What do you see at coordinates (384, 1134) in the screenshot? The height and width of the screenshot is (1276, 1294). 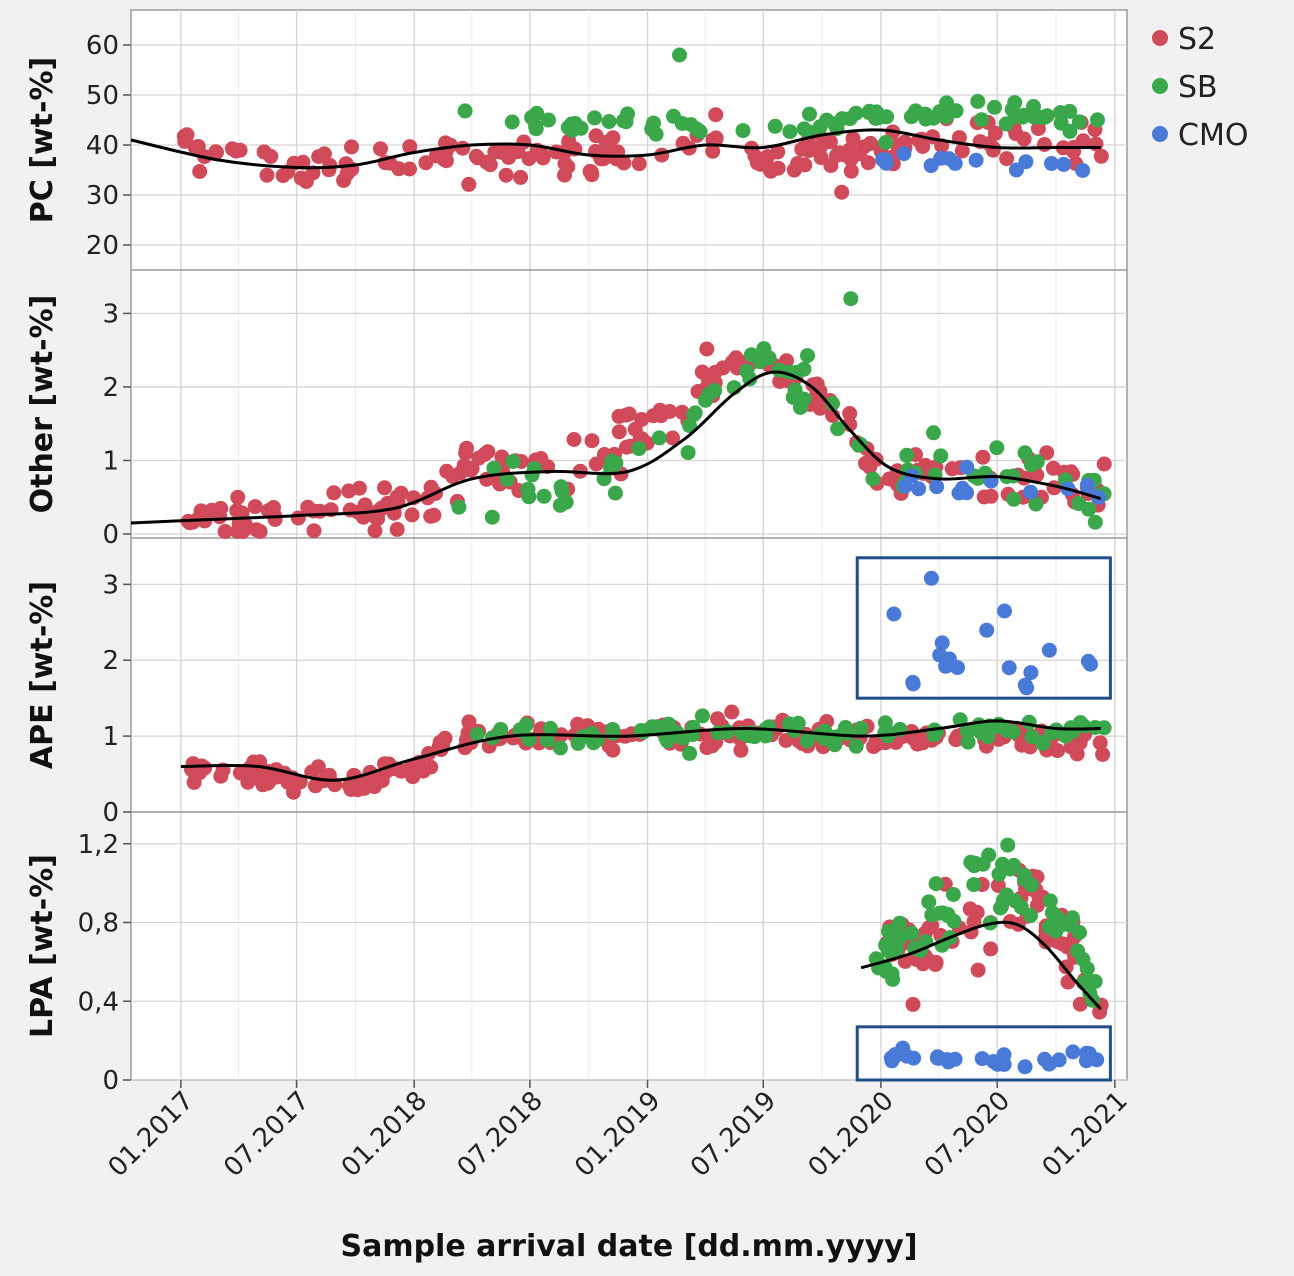 I see `x-tick-label: 01.2018` at bounding box center [384, 1134].